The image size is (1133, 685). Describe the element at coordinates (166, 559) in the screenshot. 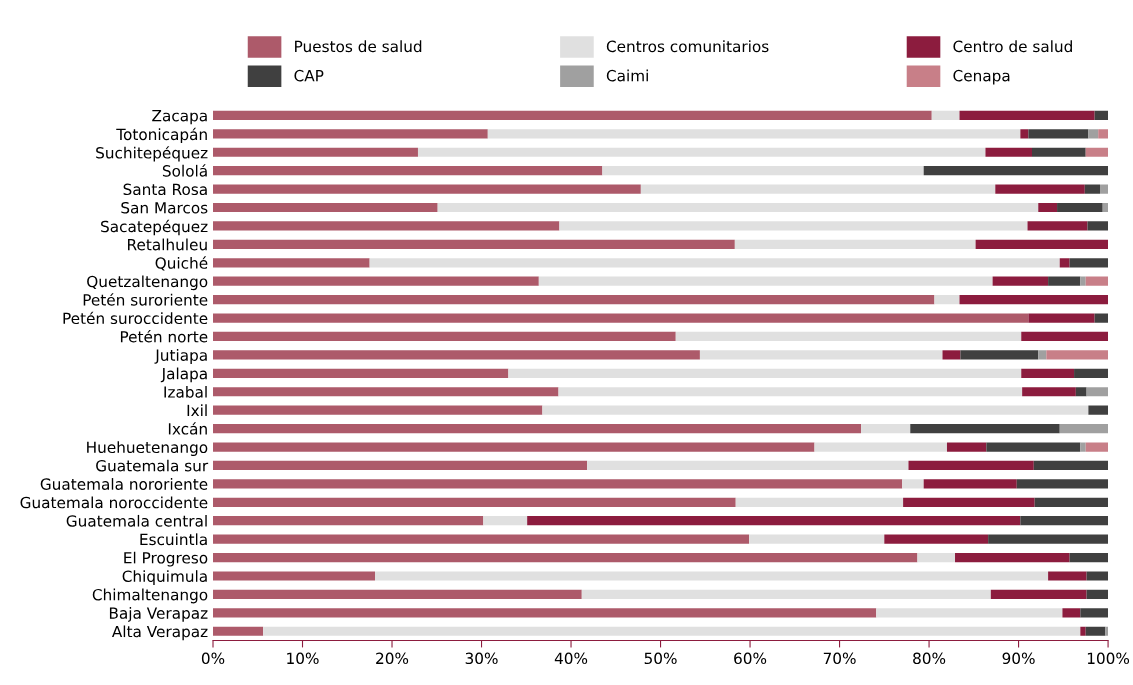

I see `y-tick-label: El Progreso` at that location.